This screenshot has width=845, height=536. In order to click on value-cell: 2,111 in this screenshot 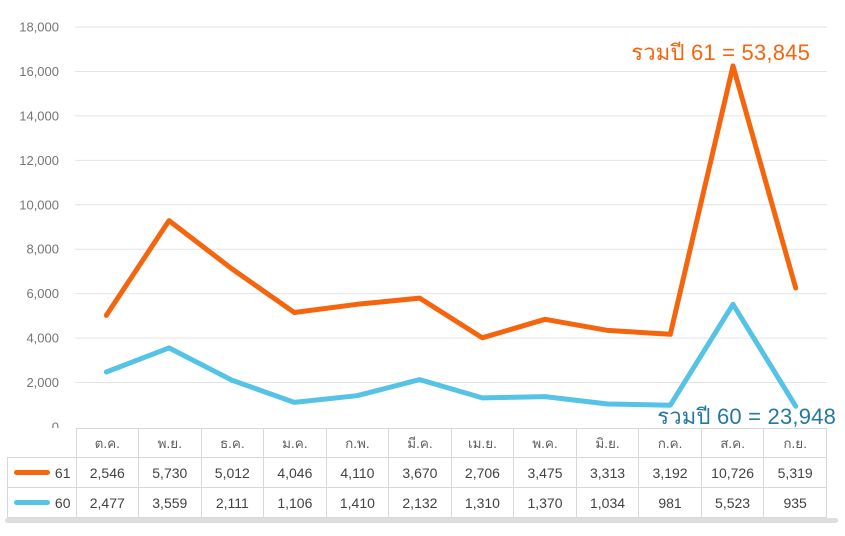, I will do `click(232, 502)`.